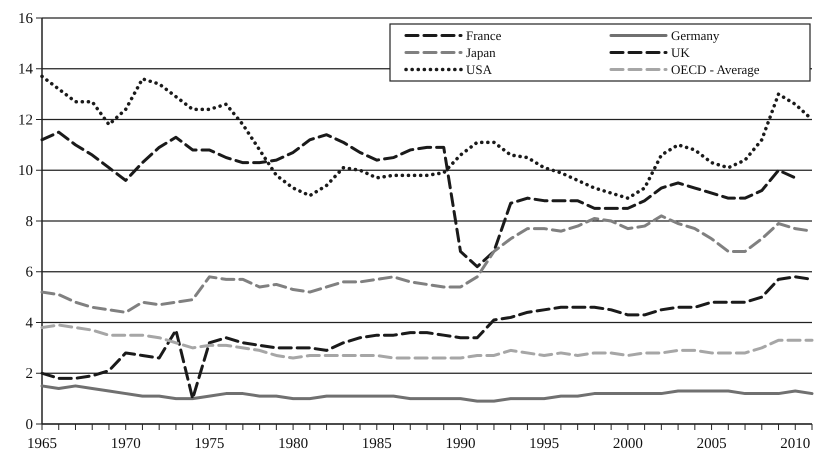  Describe the element at coordinates (695, 36) in the screenshot. I see `legend-label: Germany` at that location.